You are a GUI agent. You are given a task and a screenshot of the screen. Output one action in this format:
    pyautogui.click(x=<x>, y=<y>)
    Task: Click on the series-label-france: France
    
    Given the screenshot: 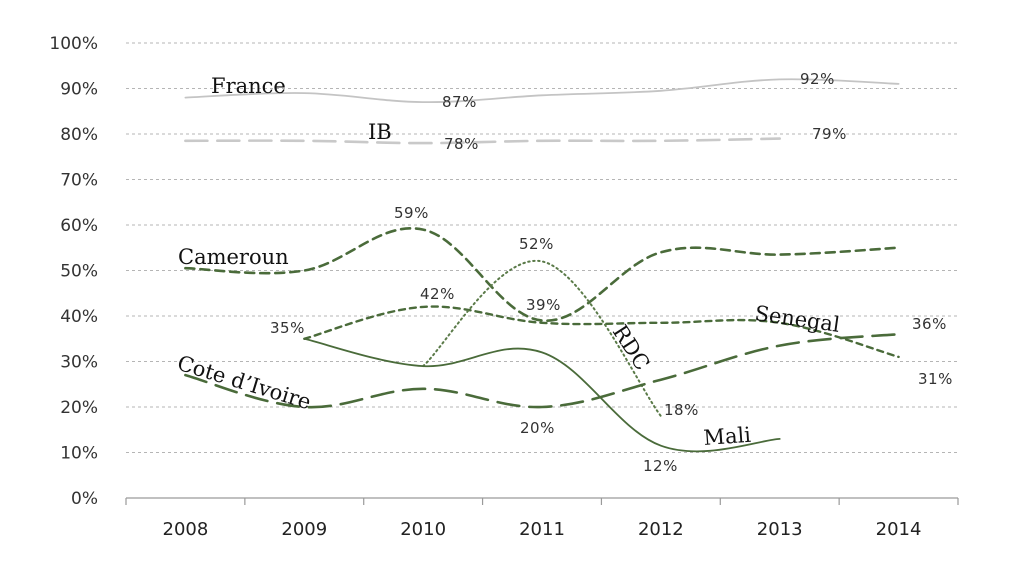 What is the action you would take?
    pyautogui.click(x=248, y=86)
    